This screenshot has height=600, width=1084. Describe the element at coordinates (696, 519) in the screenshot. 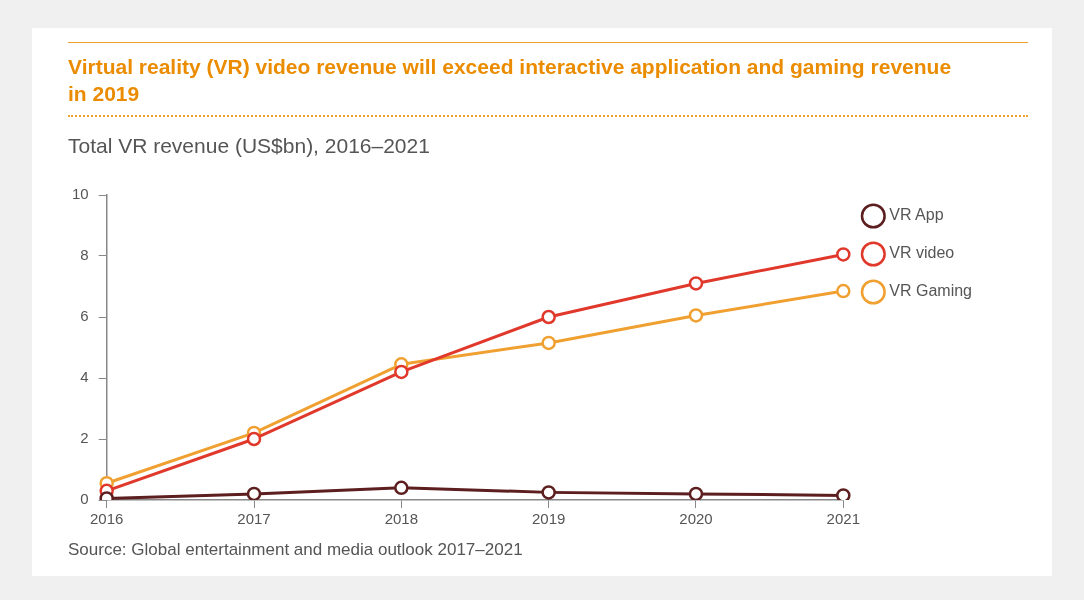

I see `x-tick-label: 2020` at that location.